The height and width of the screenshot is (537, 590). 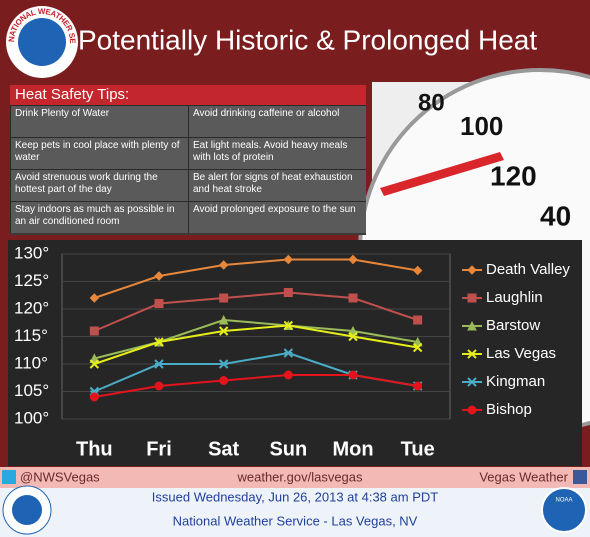 I want to click on y-tick-label: 110°, so click(x=31, y=362).